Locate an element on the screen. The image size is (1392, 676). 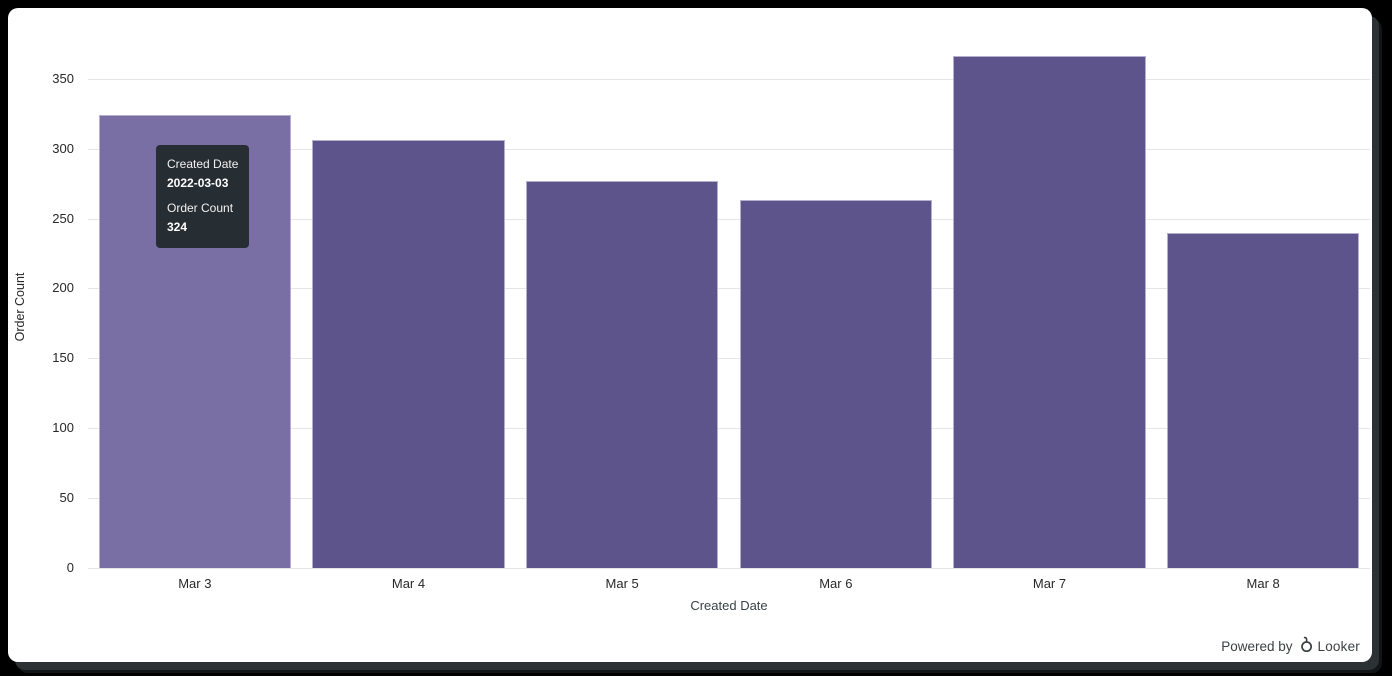
powered-by-looker-link: Powered by Looker is located at coordinates (1290, 646).